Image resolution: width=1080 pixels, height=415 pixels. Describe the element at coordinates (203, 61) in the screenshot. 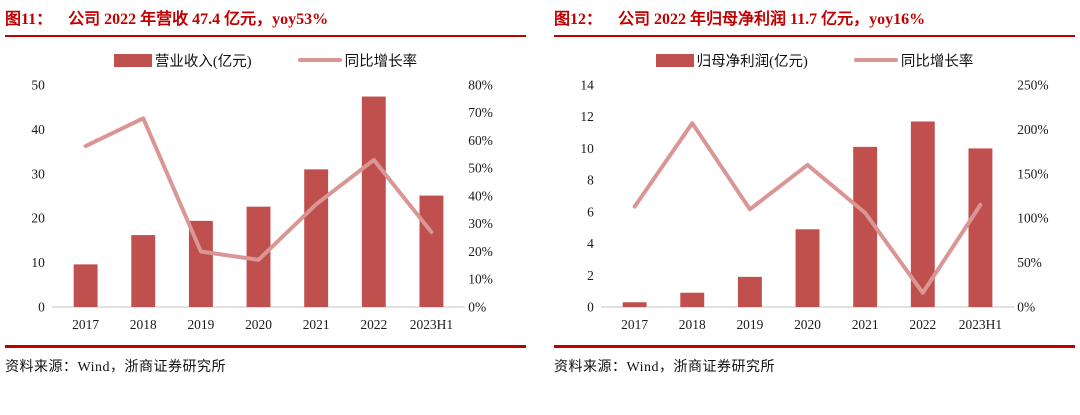

I see `legend-bar-label: 营业收入(亿元)` at that location.